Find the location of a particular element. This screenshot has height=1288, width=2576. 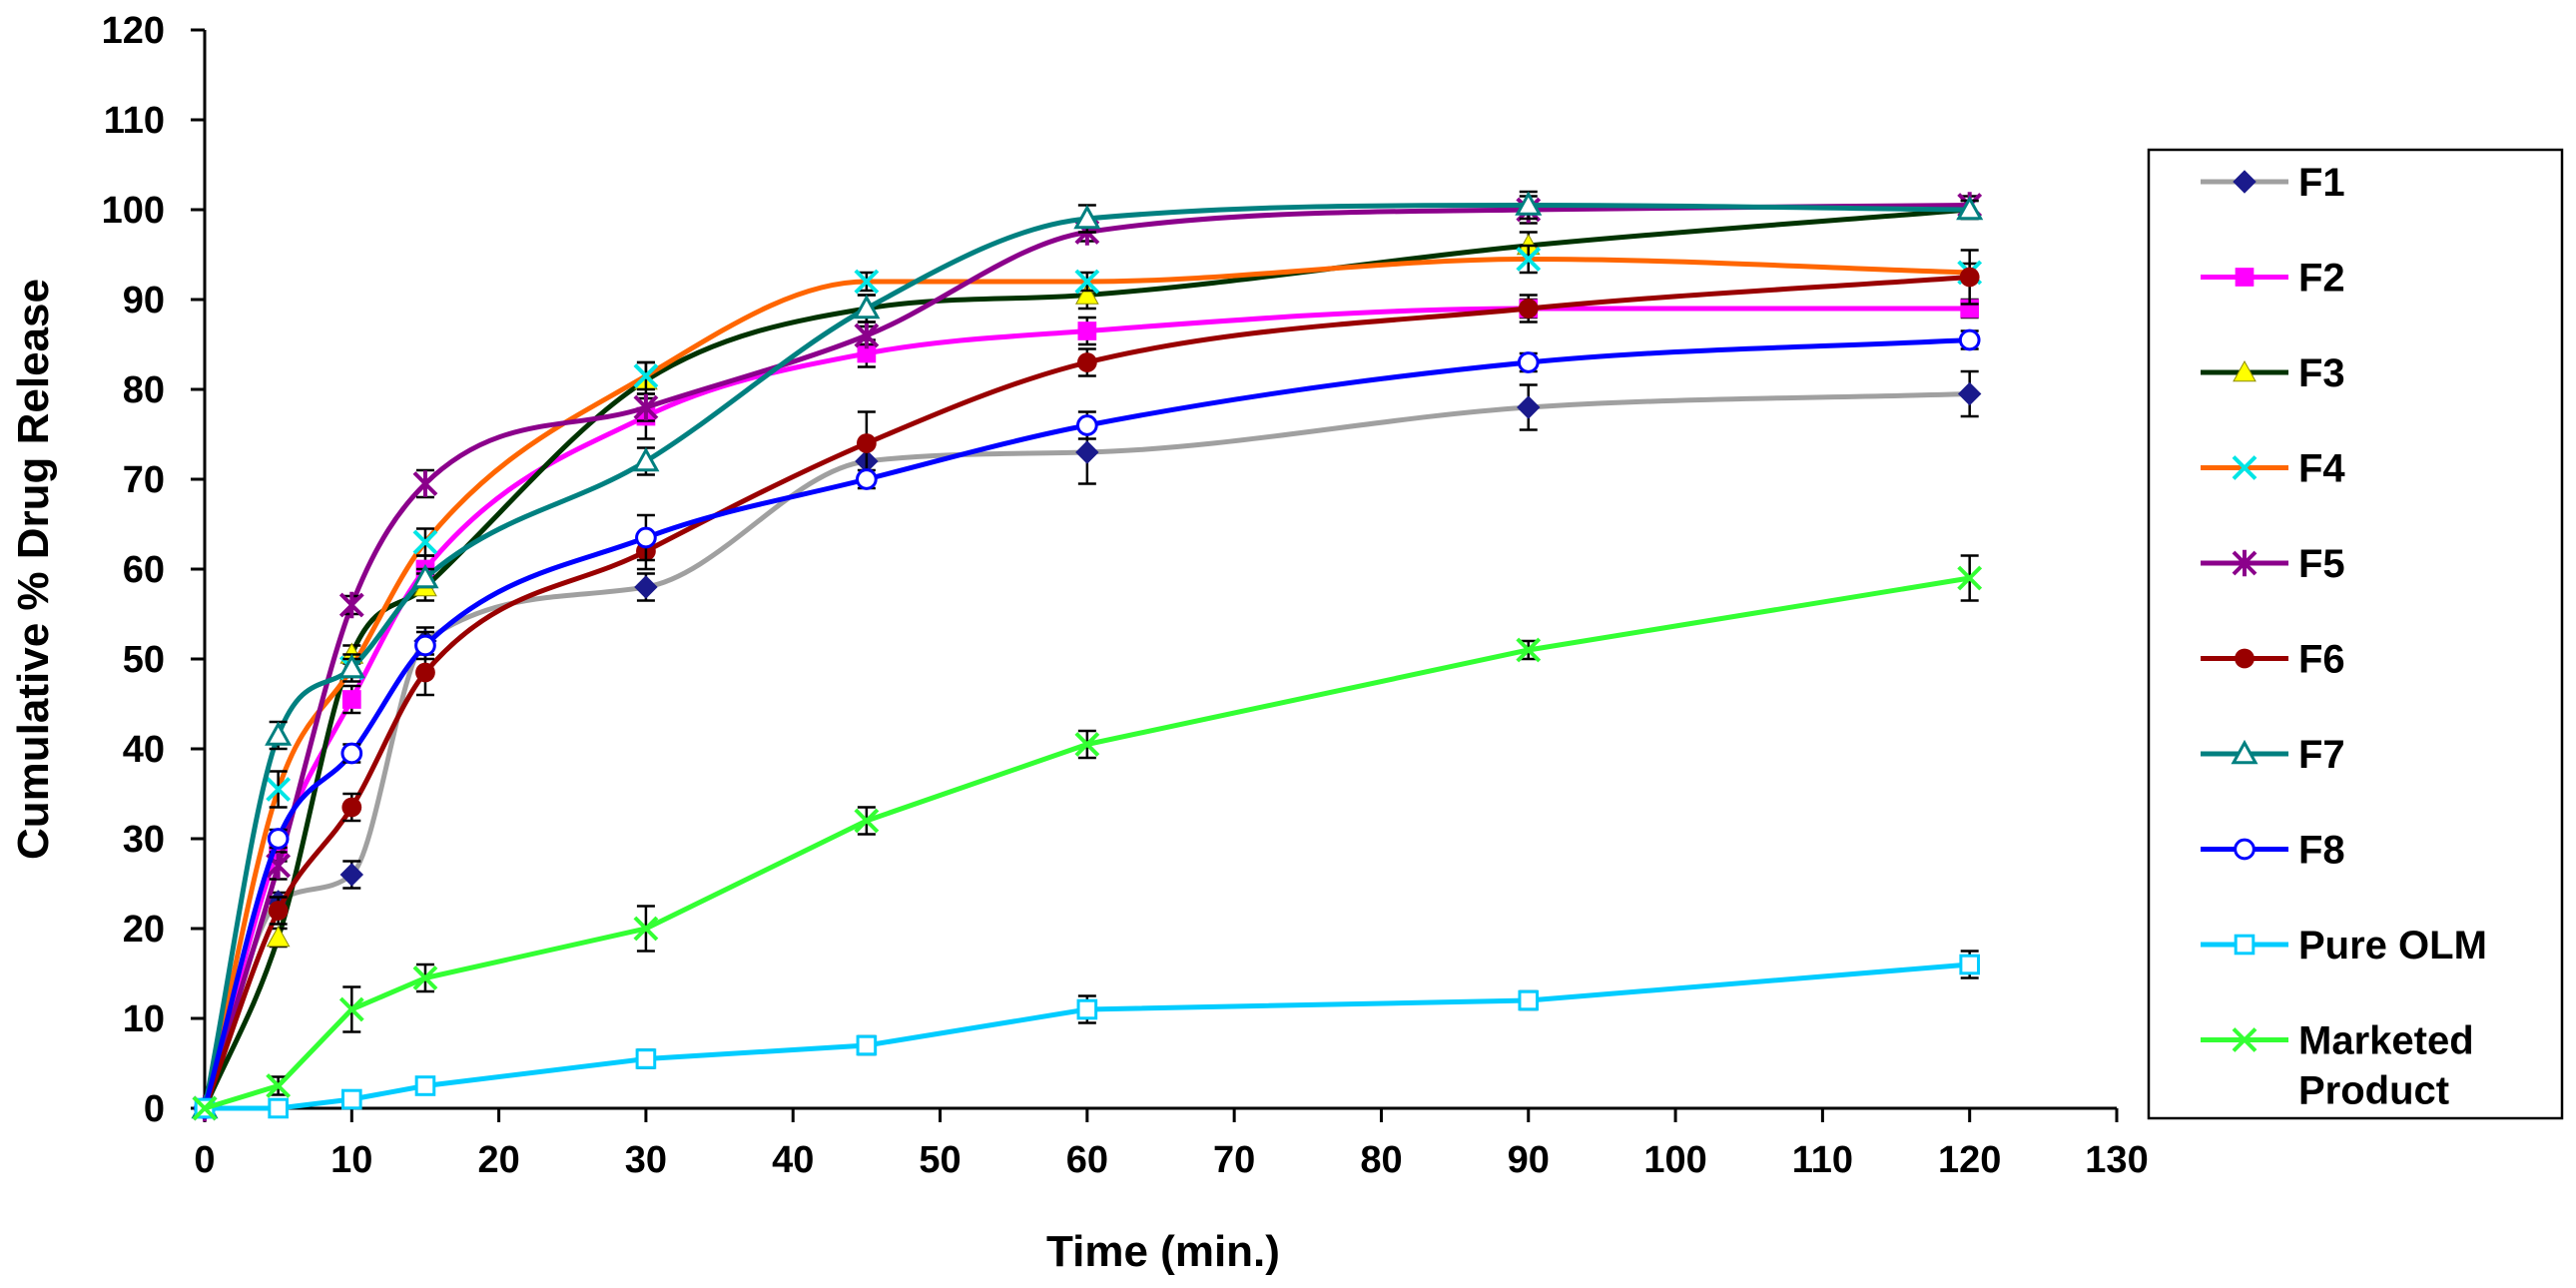

legend-box is located at coordinates (2355, 634).